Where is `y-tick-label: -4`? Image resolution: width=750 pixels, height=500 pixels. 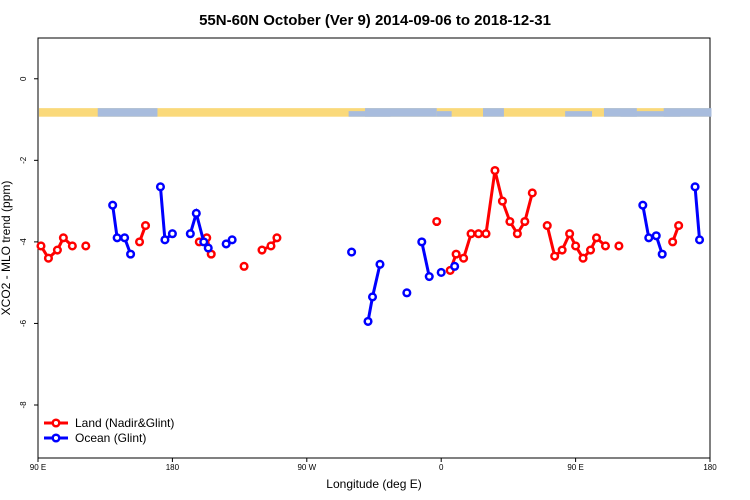 y-tick-label: -4 is located at coordinates (23, 242).